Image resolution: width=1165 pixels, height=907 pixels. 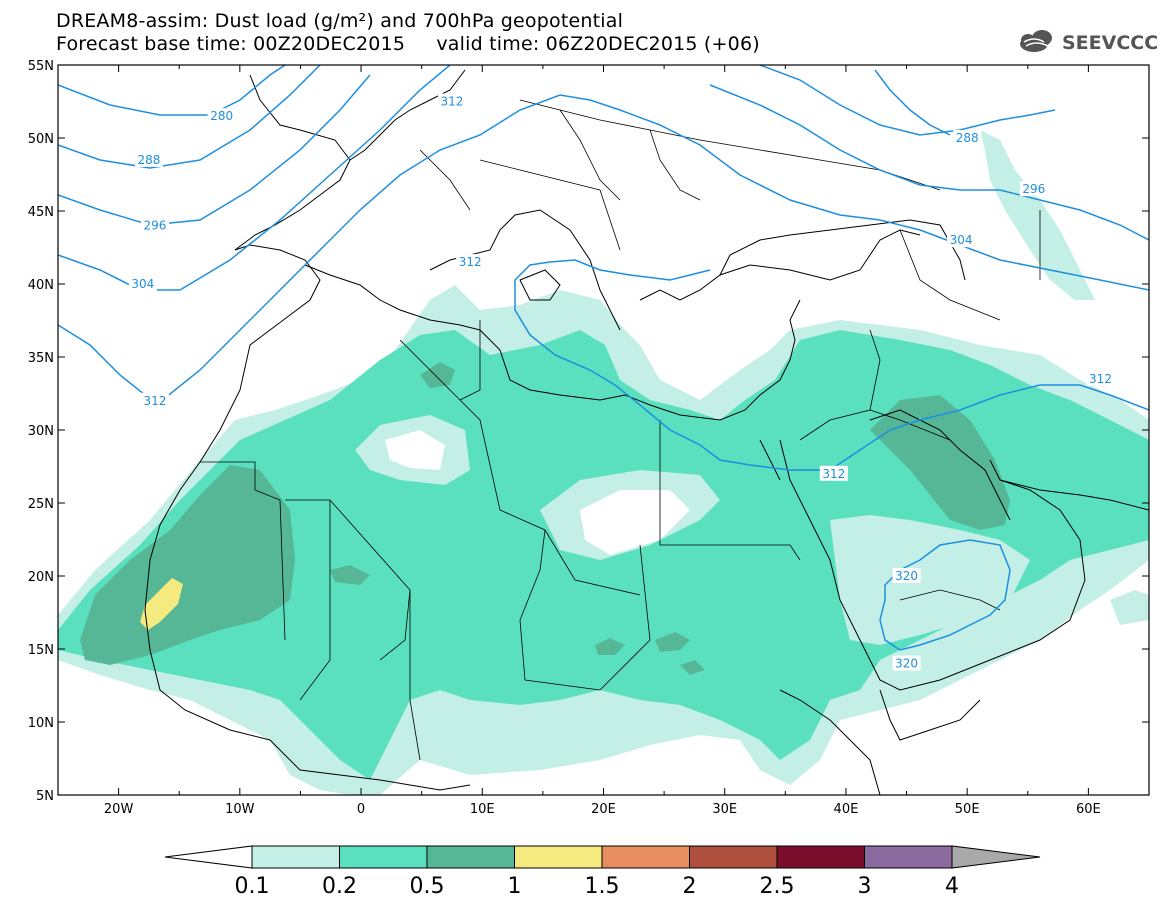 What do you see at coordinates (41, 285) in the screenshot?
I see `lat-tick-label: 40N` at bounding box center [41, 285].